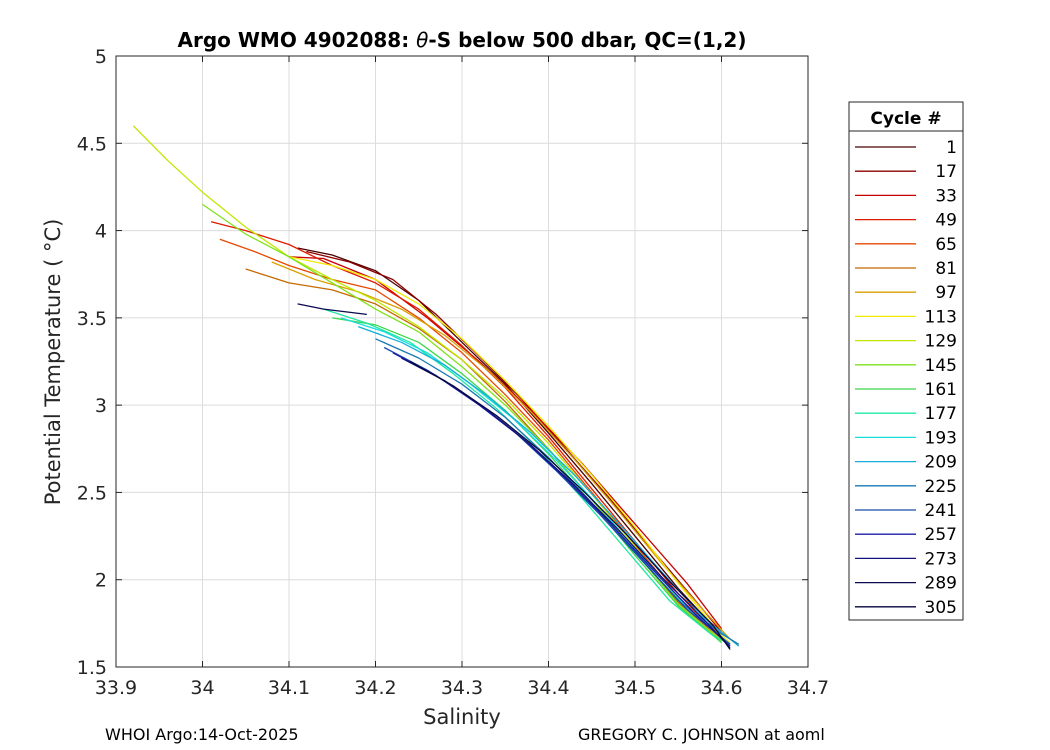 This screenshot has height=750, width=1050. I want to click on x-tick-label: 34.5, so click(635, 688).